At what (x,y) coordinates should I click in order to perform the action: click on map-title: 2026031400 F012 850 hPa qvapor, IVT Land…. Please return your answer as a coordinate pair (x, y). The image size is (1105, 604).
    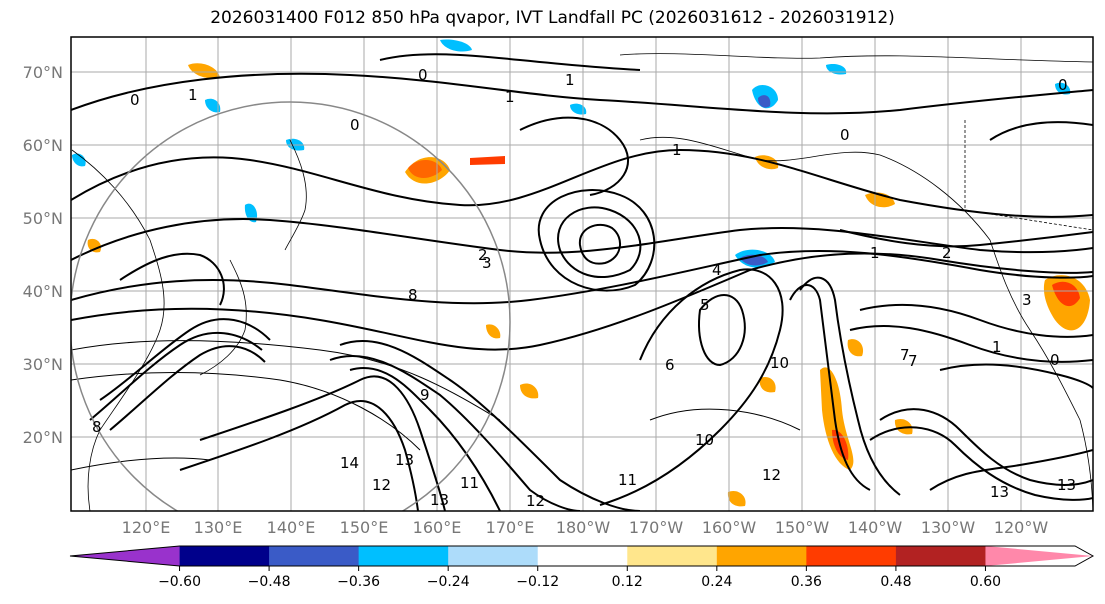
    Looking at the image, I should click on (552, 18).